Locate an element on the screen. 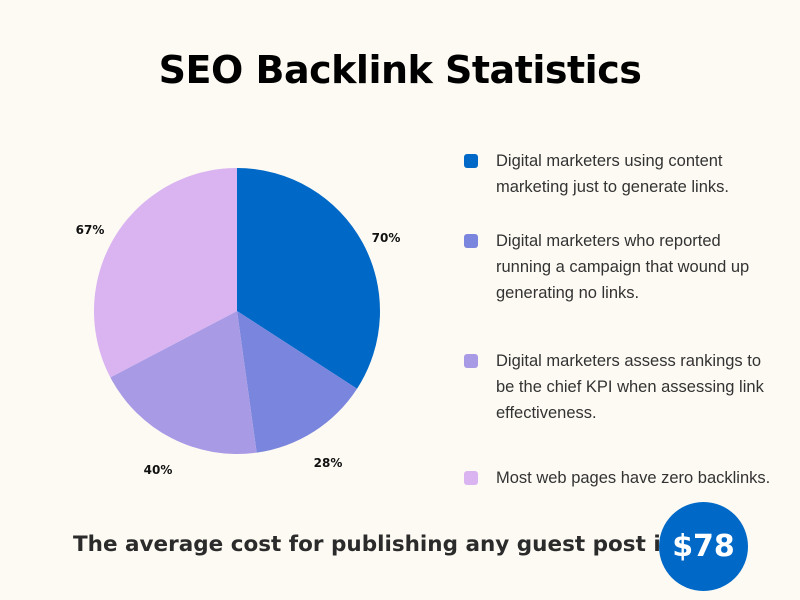 This screenshot has height=600, width=800. price-badge: $78 is located at coordinates (703, 546).